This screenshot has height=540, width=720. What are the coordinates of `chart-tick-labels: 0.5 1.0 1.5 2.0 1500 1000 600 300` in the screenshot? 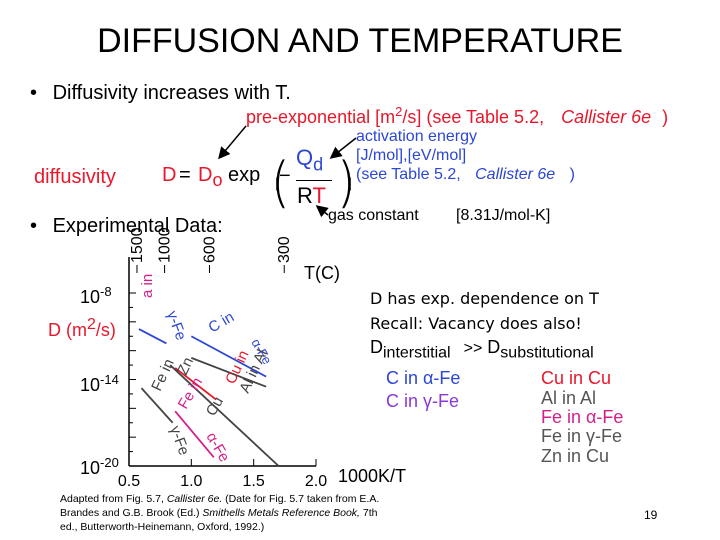 It's located at (222, 358).